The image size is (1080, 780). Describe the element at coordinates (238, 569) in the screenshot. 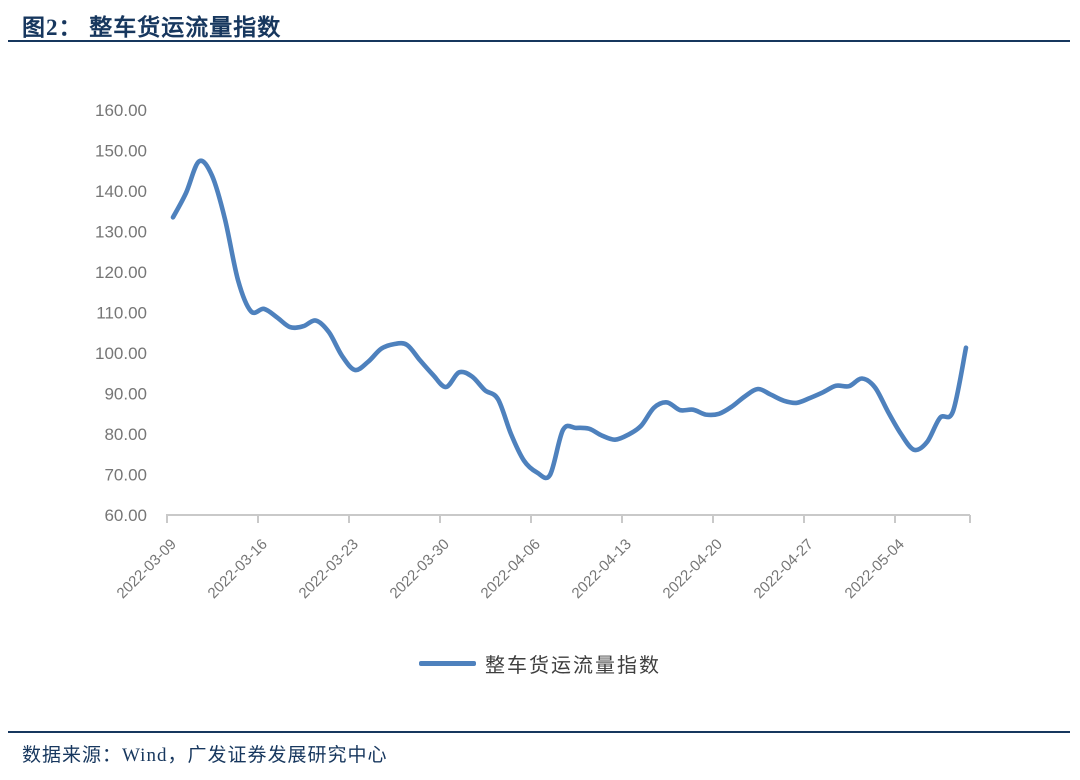

I see `x-tick-label: 2022-03-16` at that location.